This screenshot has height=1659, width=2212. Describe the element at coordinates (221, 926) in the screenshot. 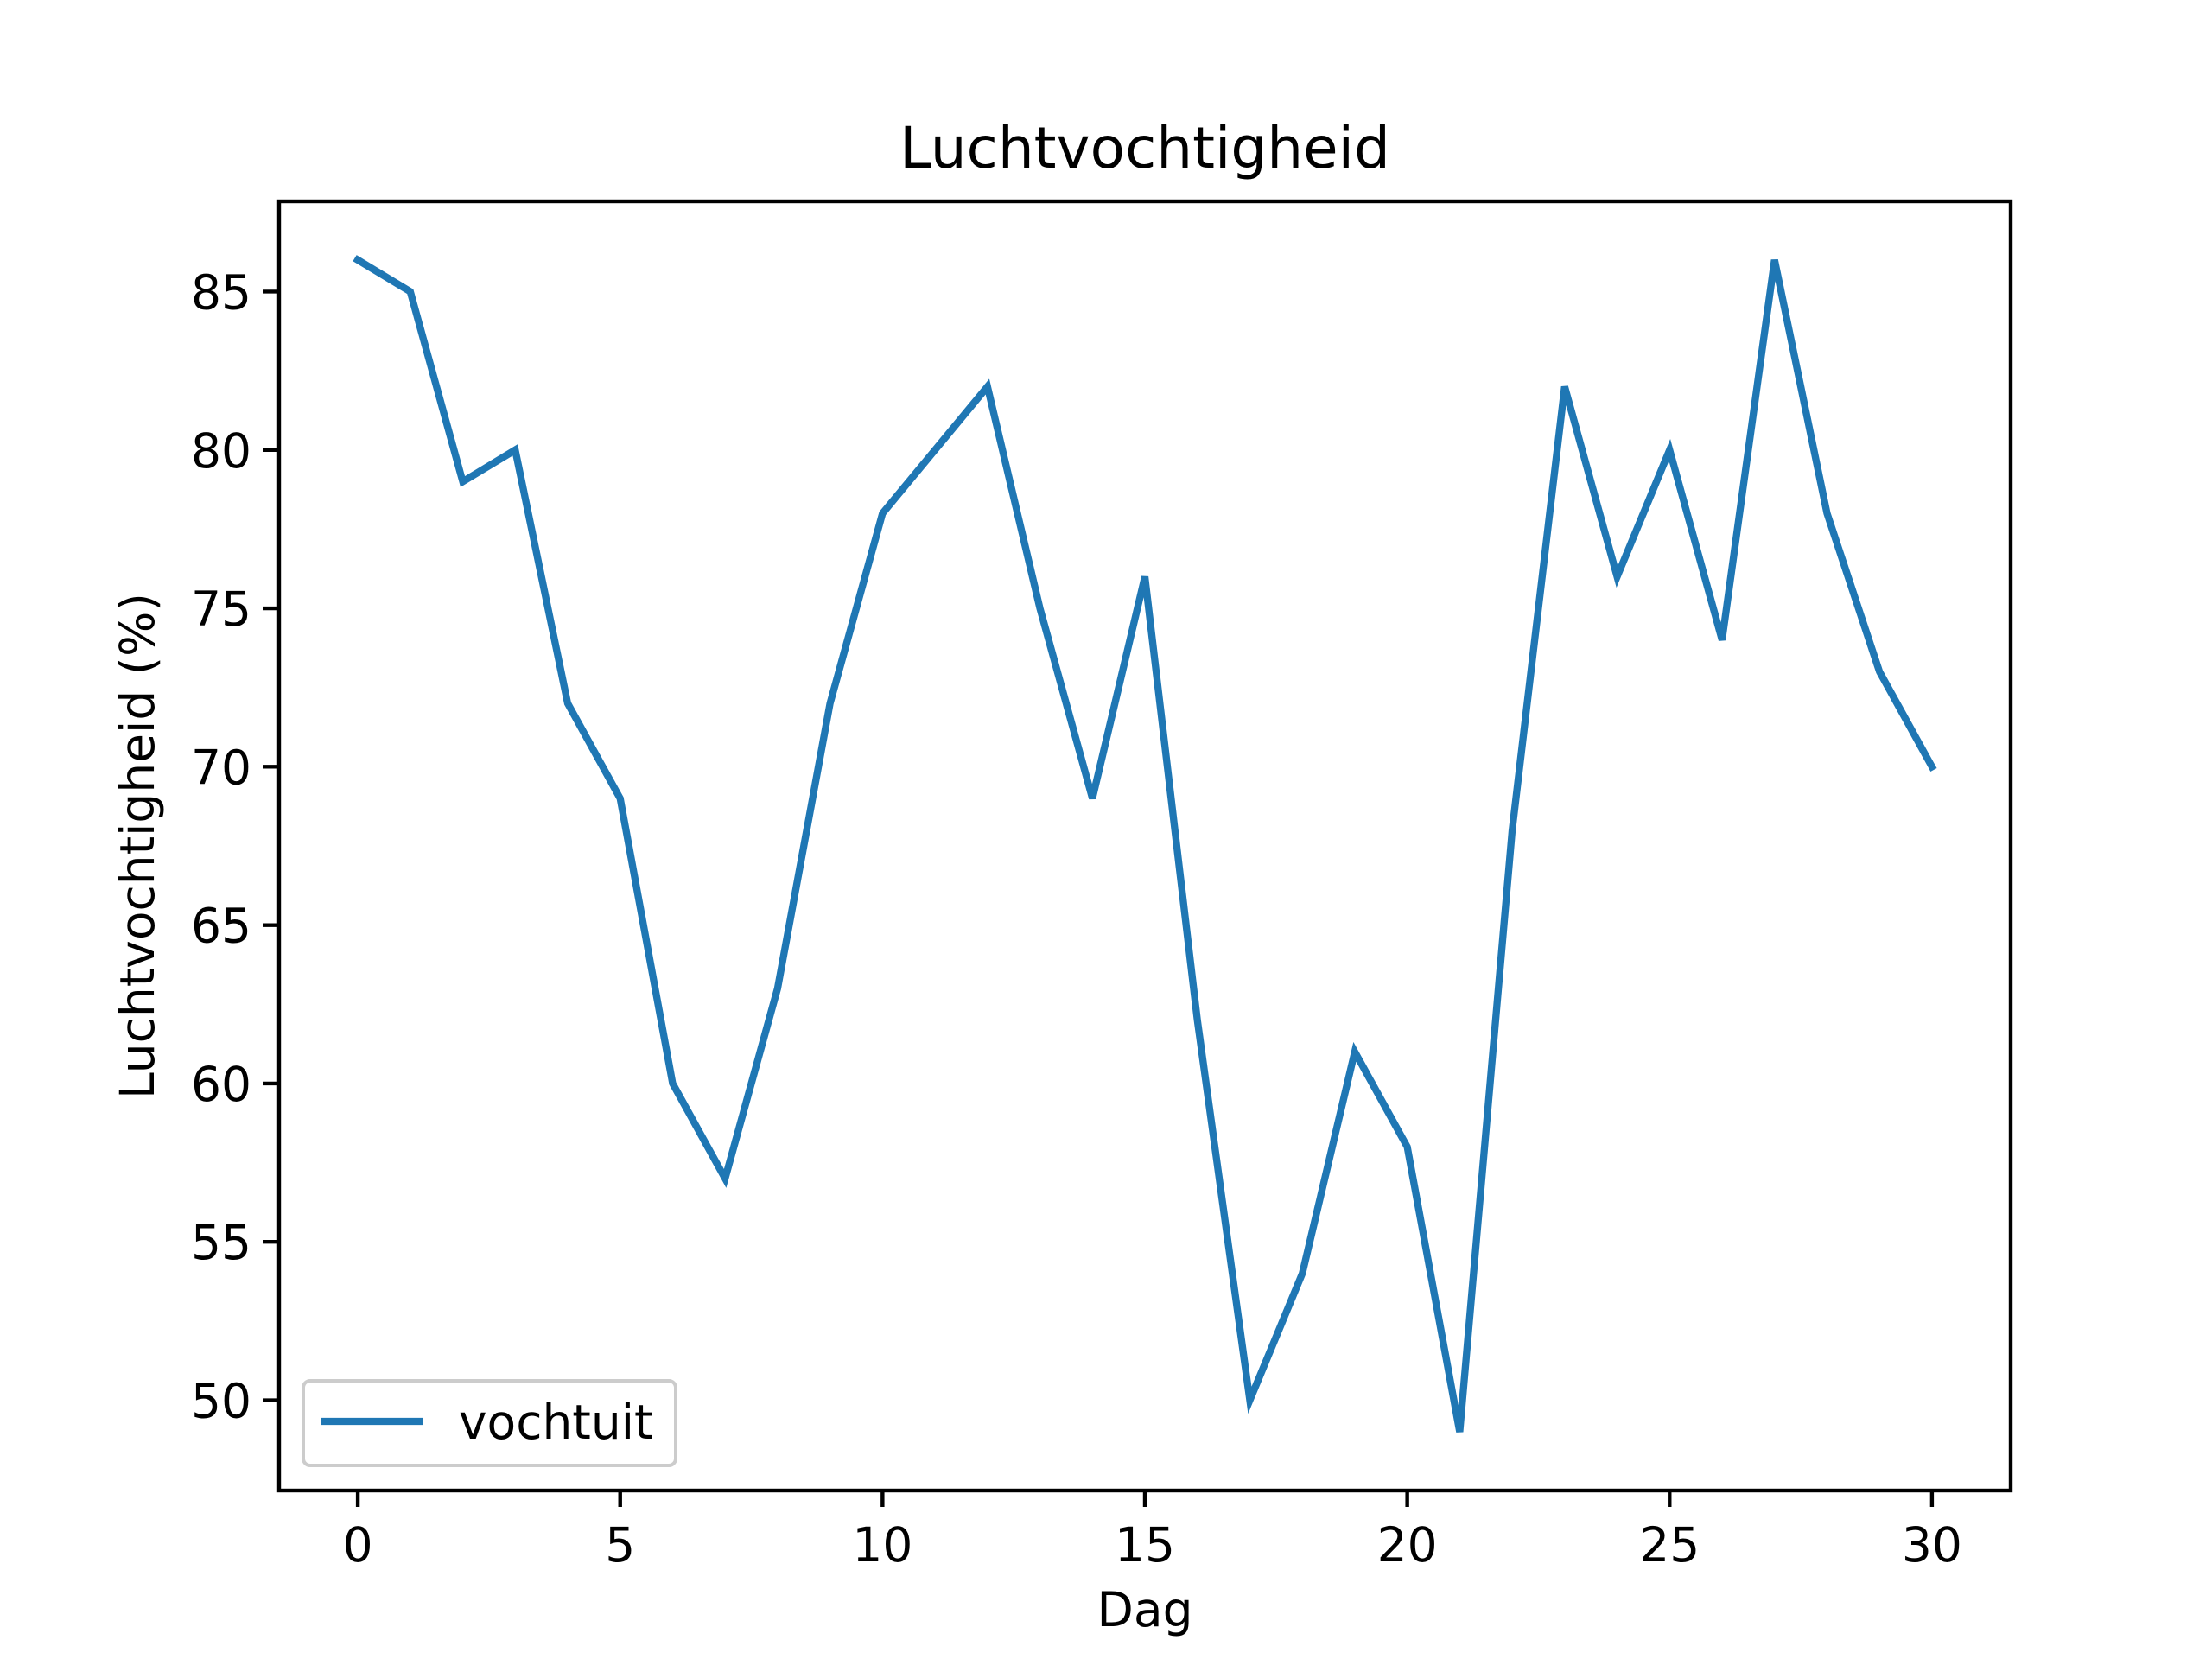

I see `y-tick-label: 65` at that location.